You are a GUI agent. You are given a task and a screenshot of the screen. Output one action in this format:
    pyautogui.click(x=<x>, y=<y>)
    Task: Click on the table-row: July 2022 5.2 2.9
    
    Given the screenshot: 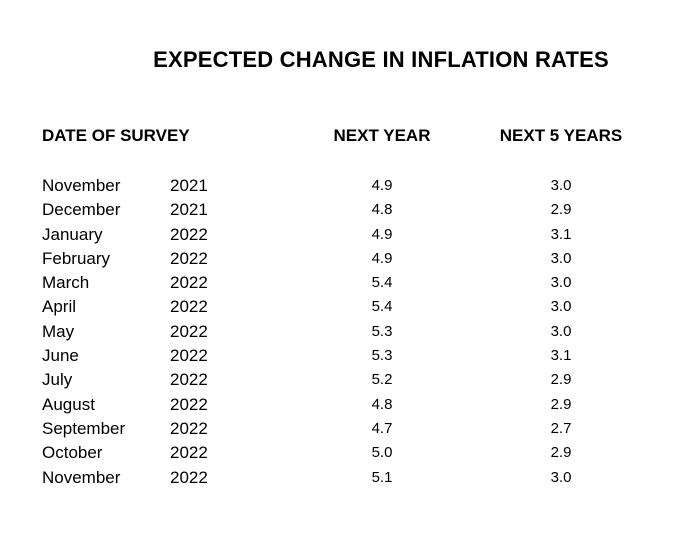 What is the action you would take?
    pyautogui.click(x=346, y=380)
    